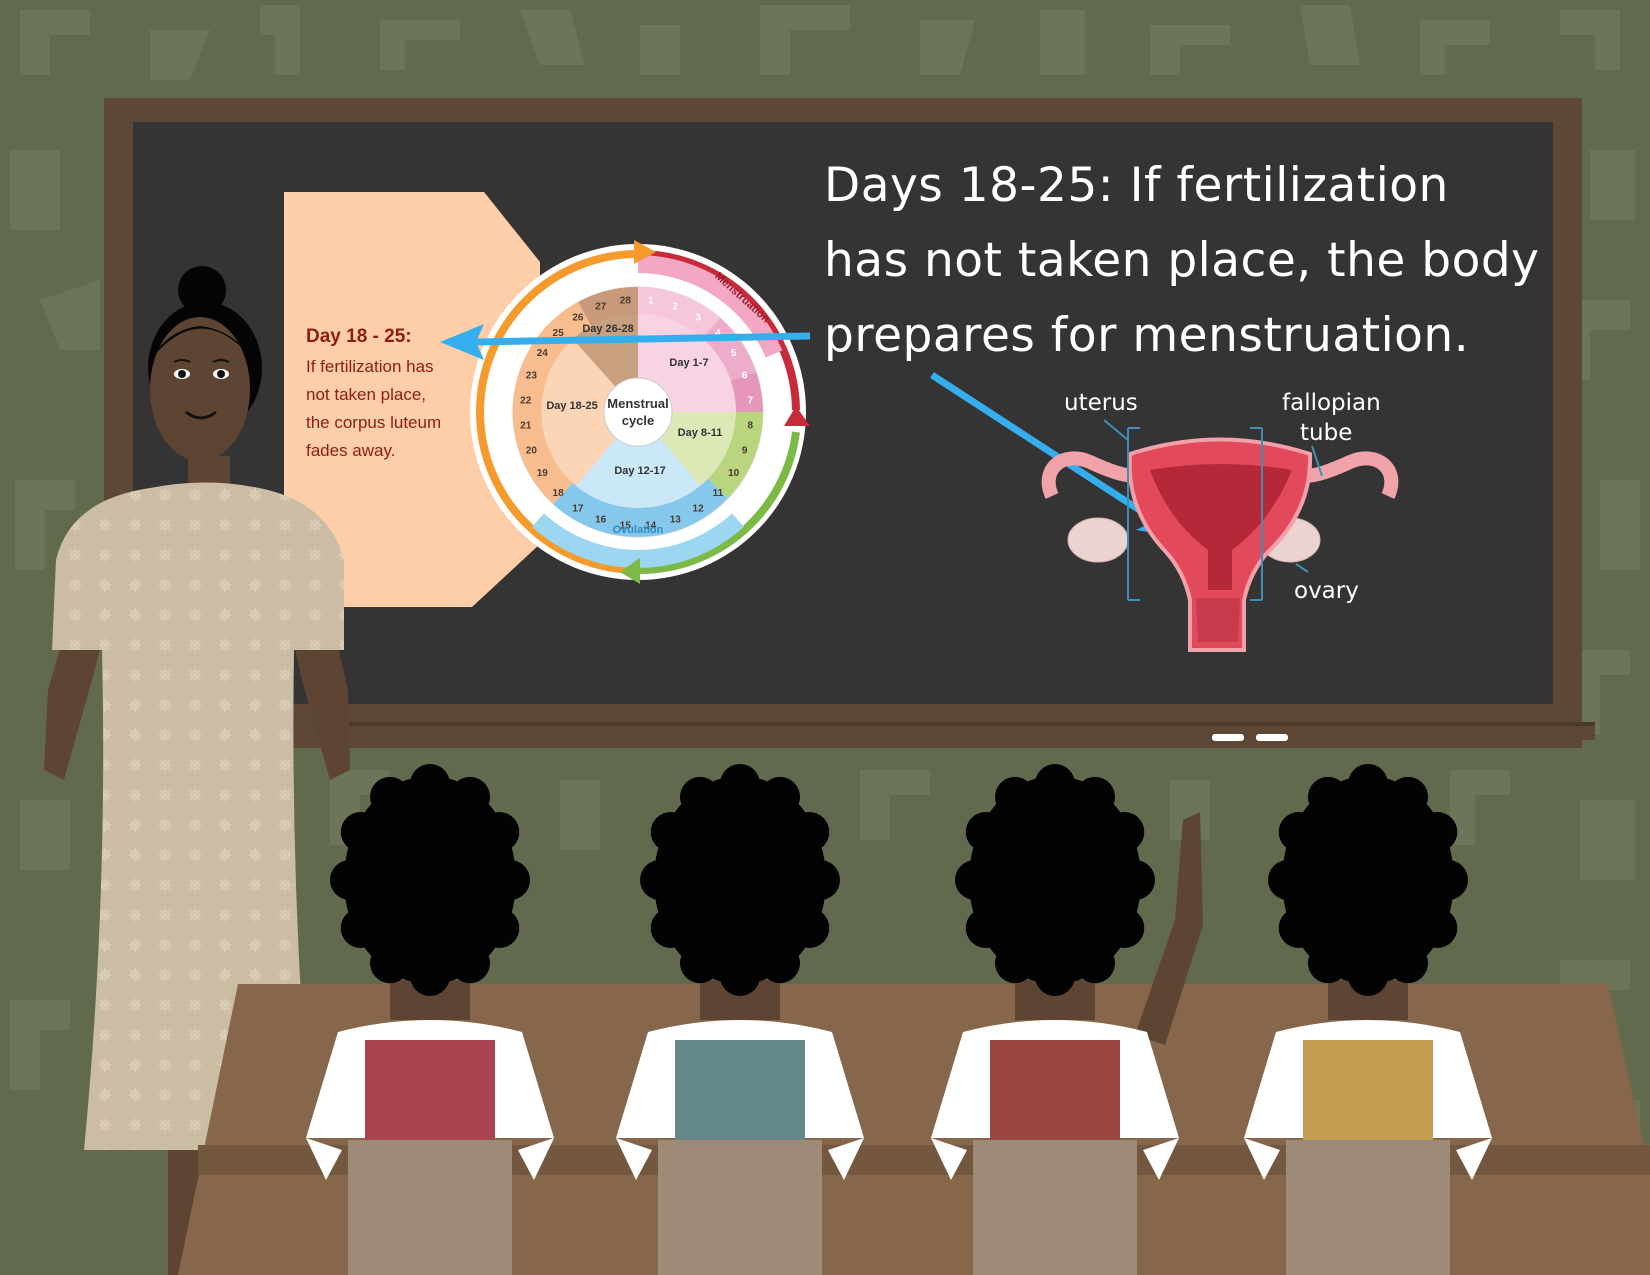  Describe the element at coordinates (1136, 185) in the screenshot. I see `board-heading-line: Days 18-25: If fertilization` at that location.